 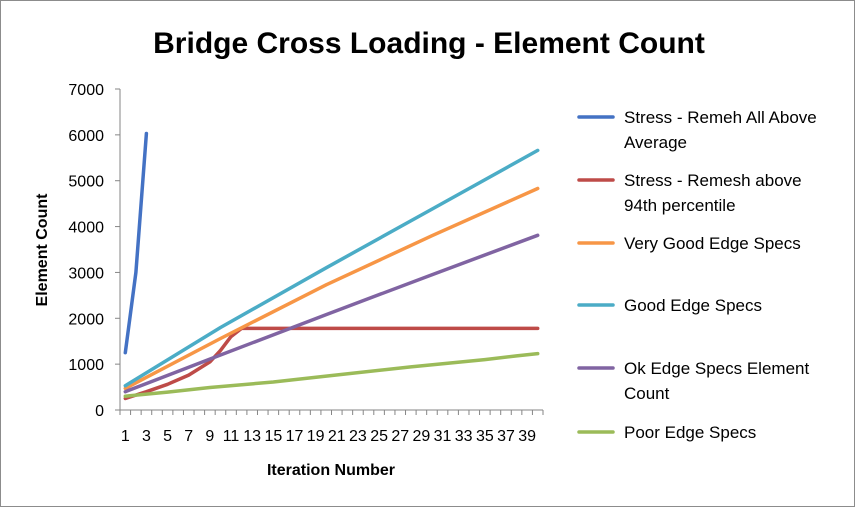 What do you see at coordinates (125, 436) in the screenshot?
I see `x-tick-label: 1` at bounding box center [125, 436].